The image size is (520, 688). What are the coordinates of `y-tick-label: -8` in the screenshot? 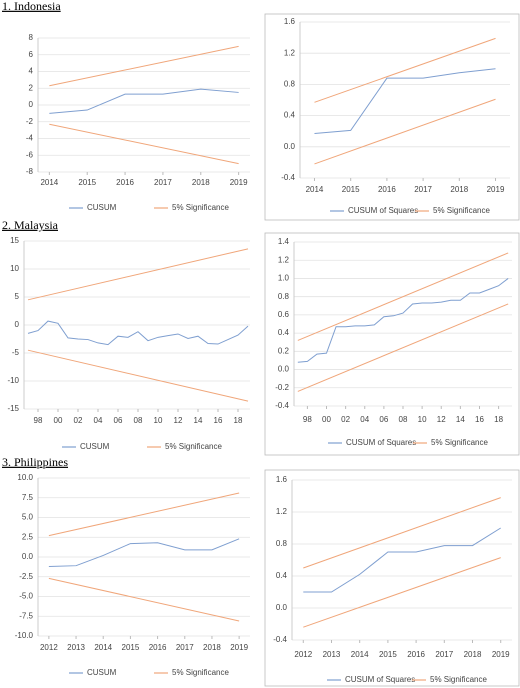 It's located at (30, 171).